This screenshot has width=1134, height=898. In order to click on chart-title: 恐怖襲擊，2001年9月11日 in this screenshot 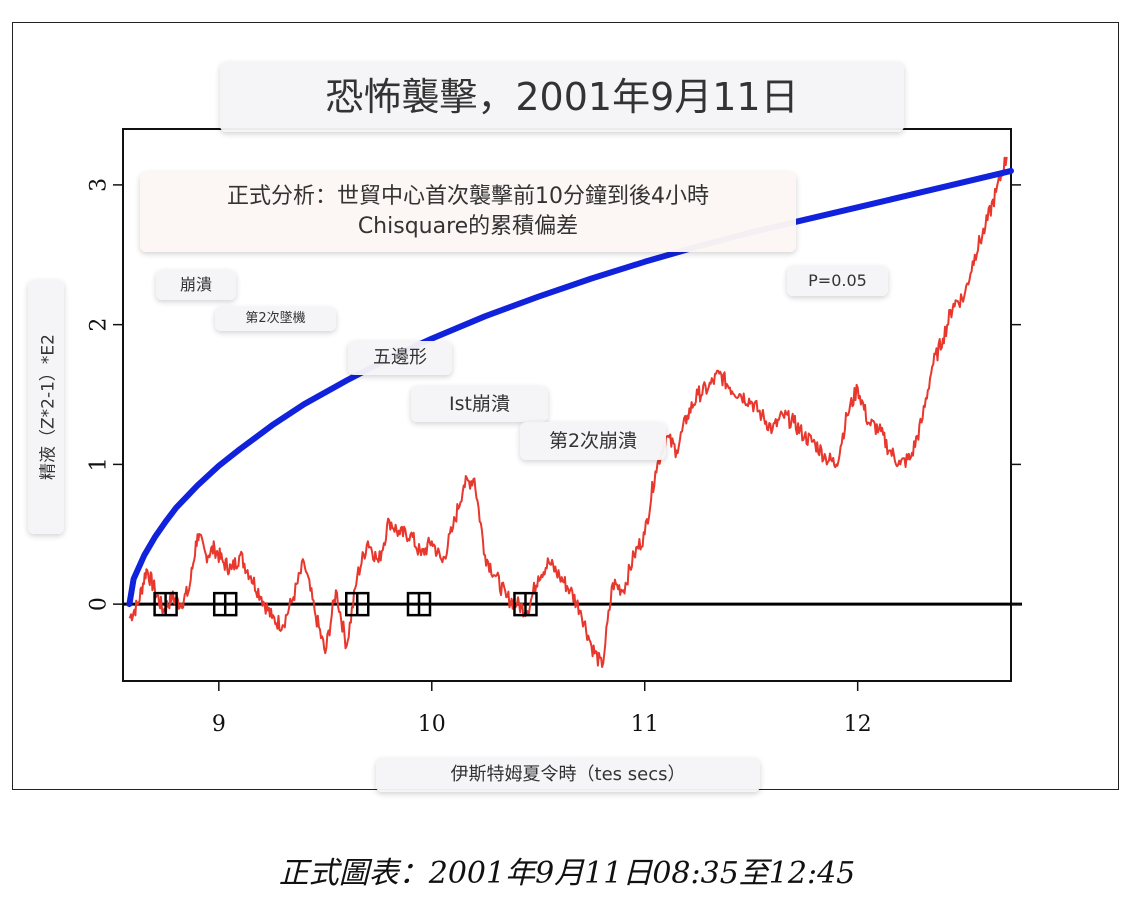, I will do `click(562, 97)`.